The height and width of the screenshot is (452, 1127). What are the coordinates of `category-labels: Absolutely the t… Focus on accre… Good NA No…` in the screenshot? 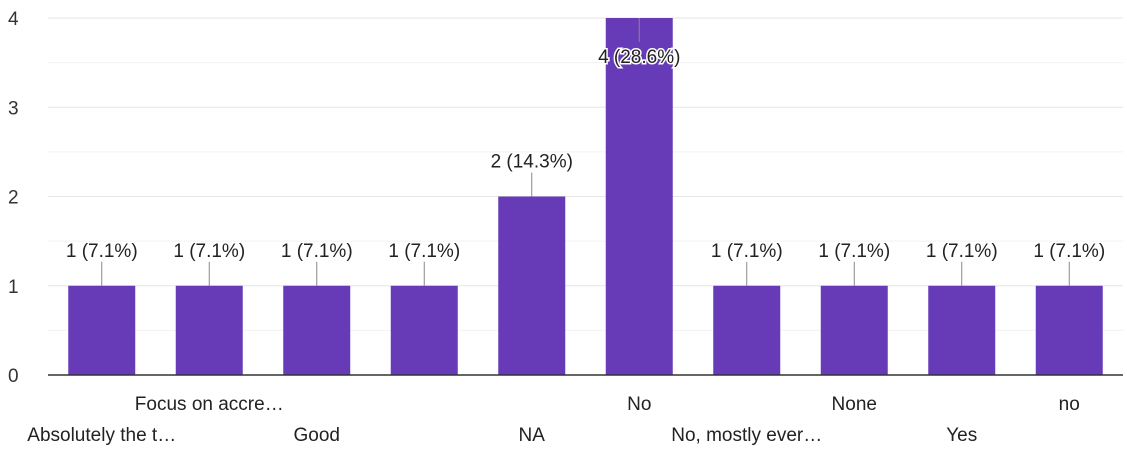 It's located at (553, 420).